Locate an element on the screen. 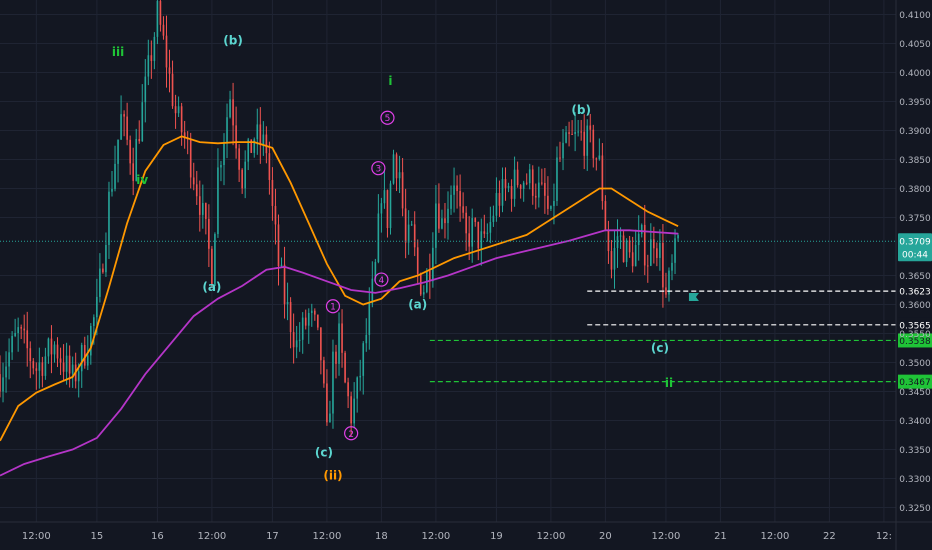 This screenshot has height=550, width=932. wave-label: 2 is located at coordinates (351, 435).